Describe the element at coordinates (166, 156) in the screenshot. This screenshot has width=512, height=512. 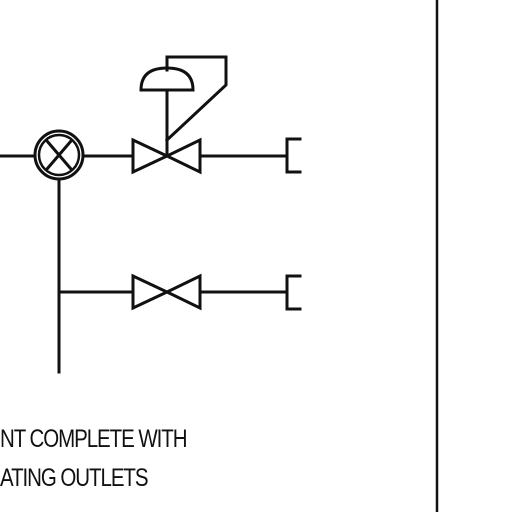
I see `control-valve-symbol` at that location.